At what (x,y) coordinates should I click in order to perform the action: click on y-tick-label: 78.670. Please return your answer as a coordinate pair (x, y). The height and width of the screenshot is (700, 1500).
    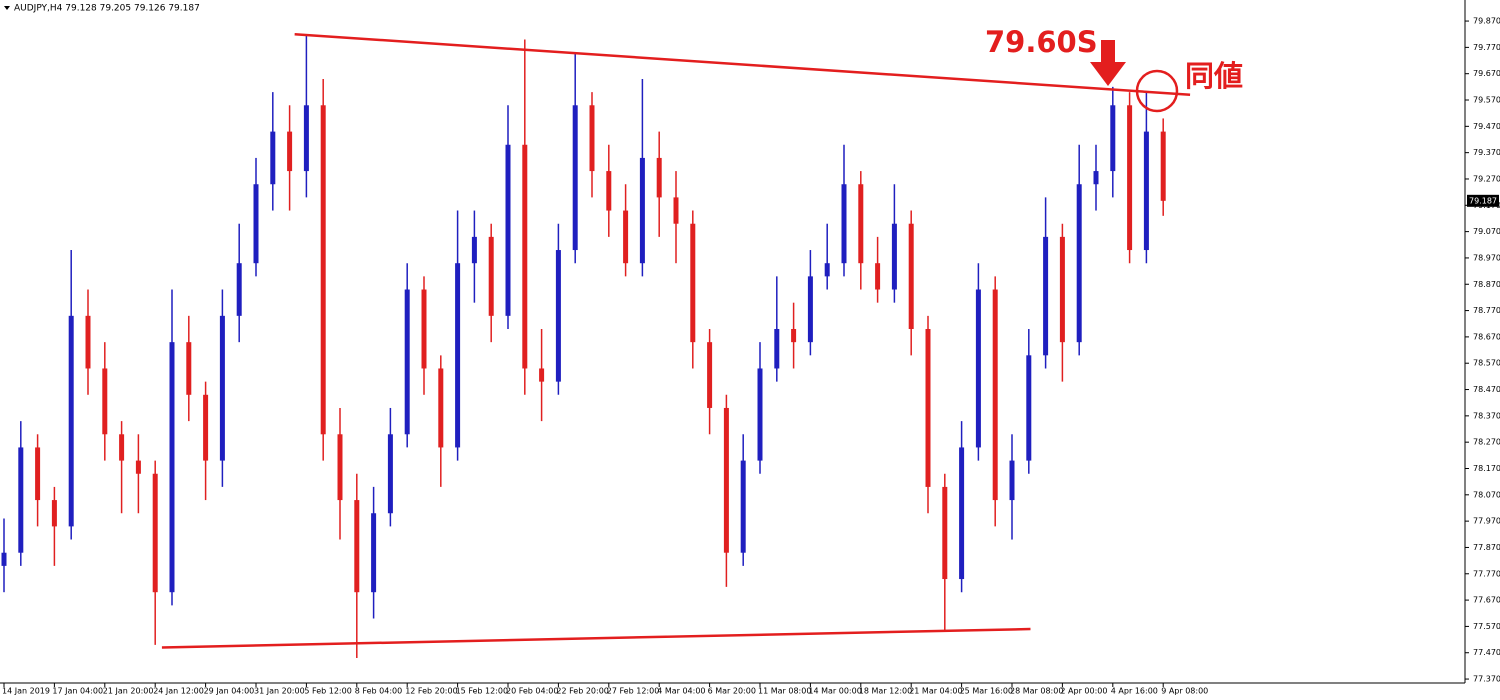
    Looking at the image, I should click on (1486, 336).